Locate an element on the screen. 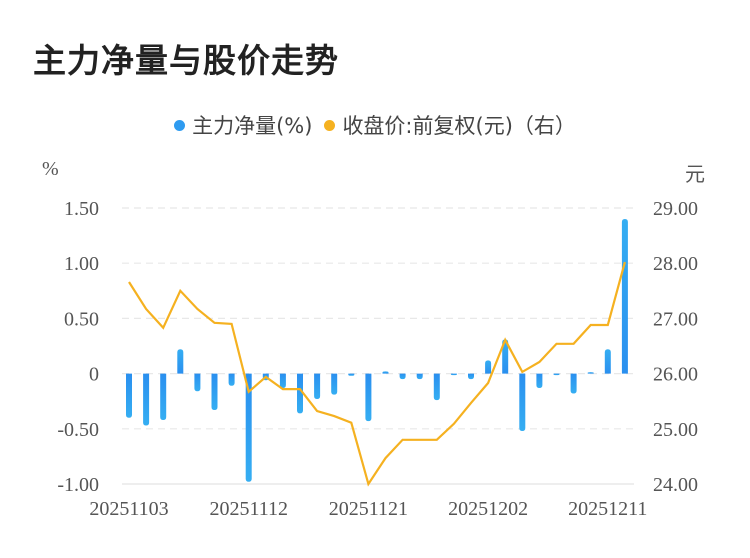 The width and height of the screenshot is (750, 558). right-axis-ticks: 29.00 28.00 27.00 26.00 25.00 24.00 is located at coordinates (675, 347).